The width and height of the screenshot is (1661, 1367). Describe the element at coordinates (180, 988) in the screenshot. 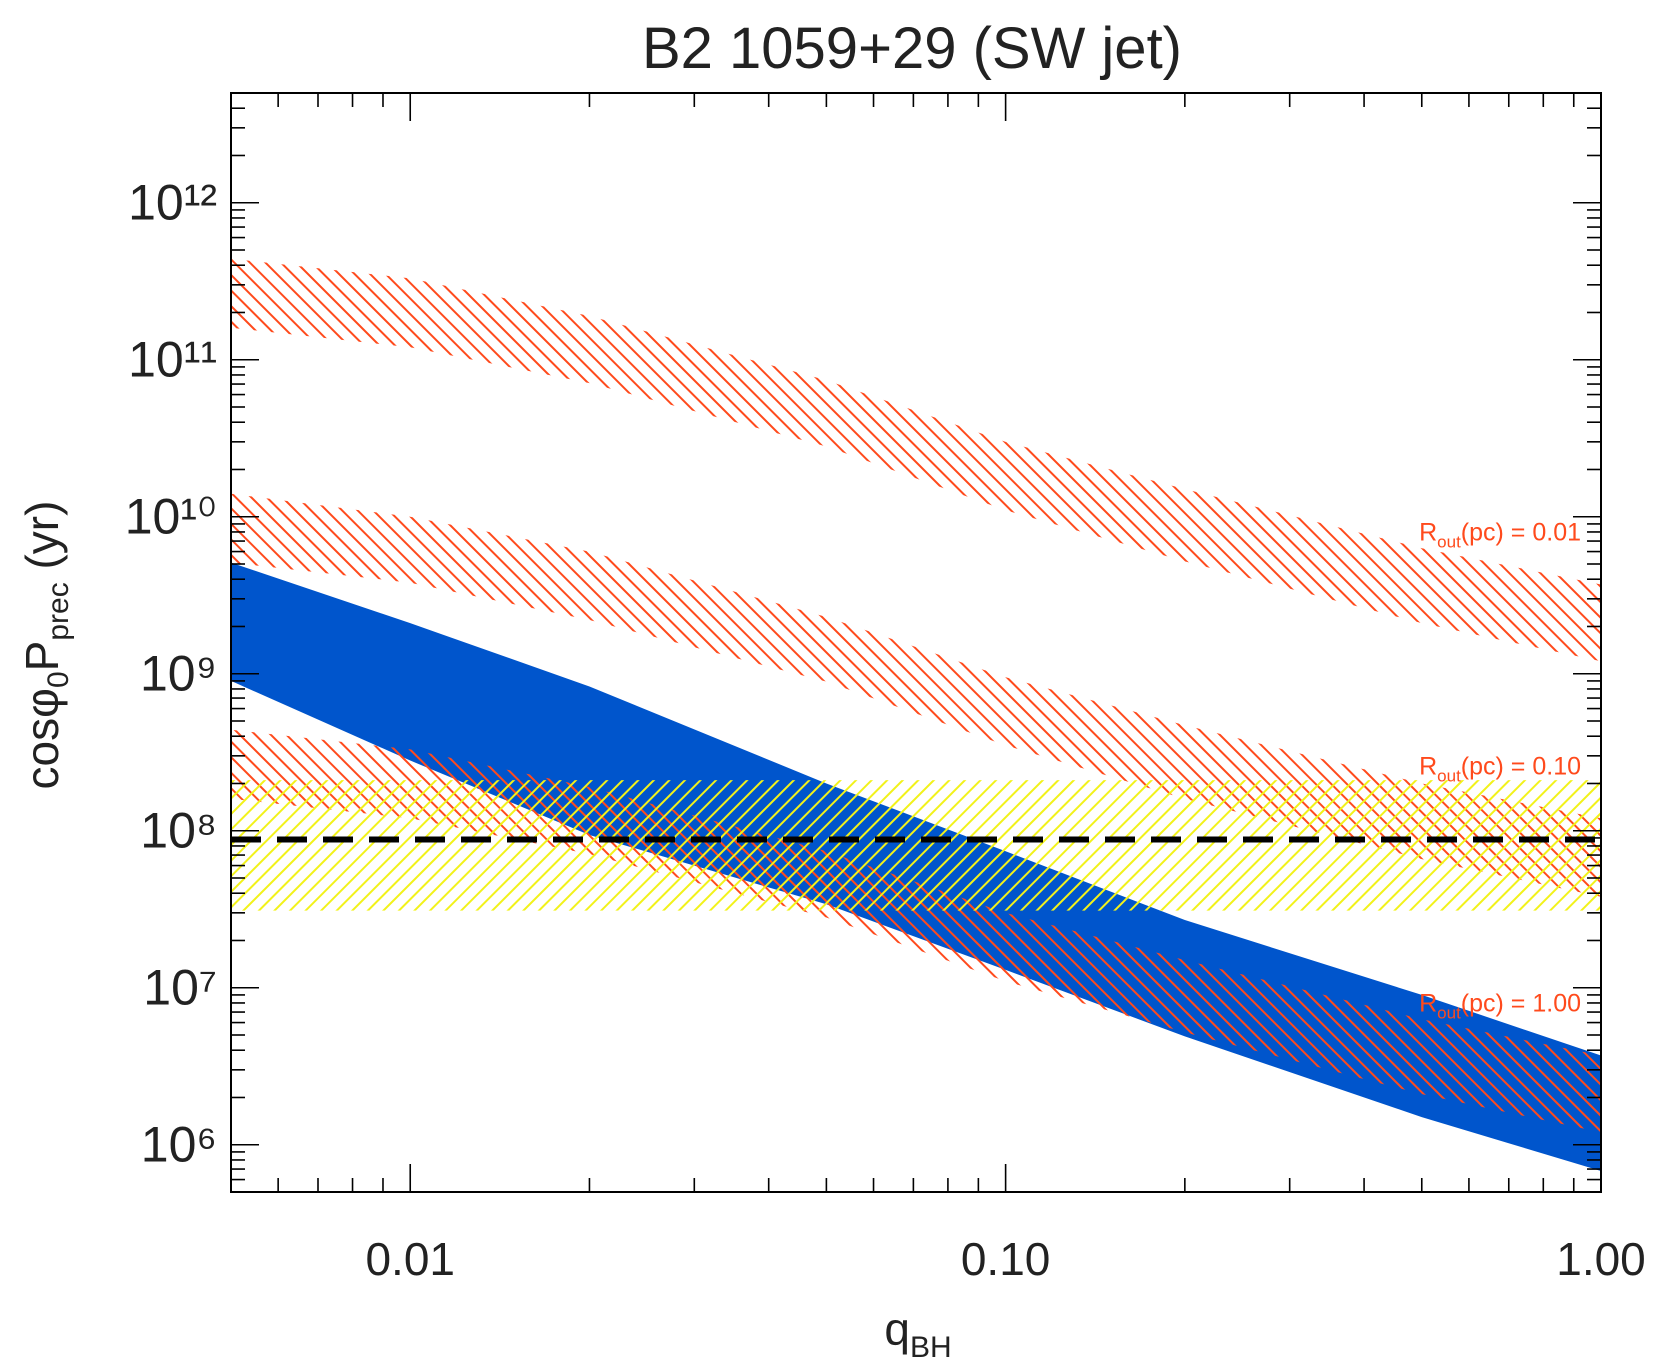

I see `y-tick-label: 10⁷` at that location.